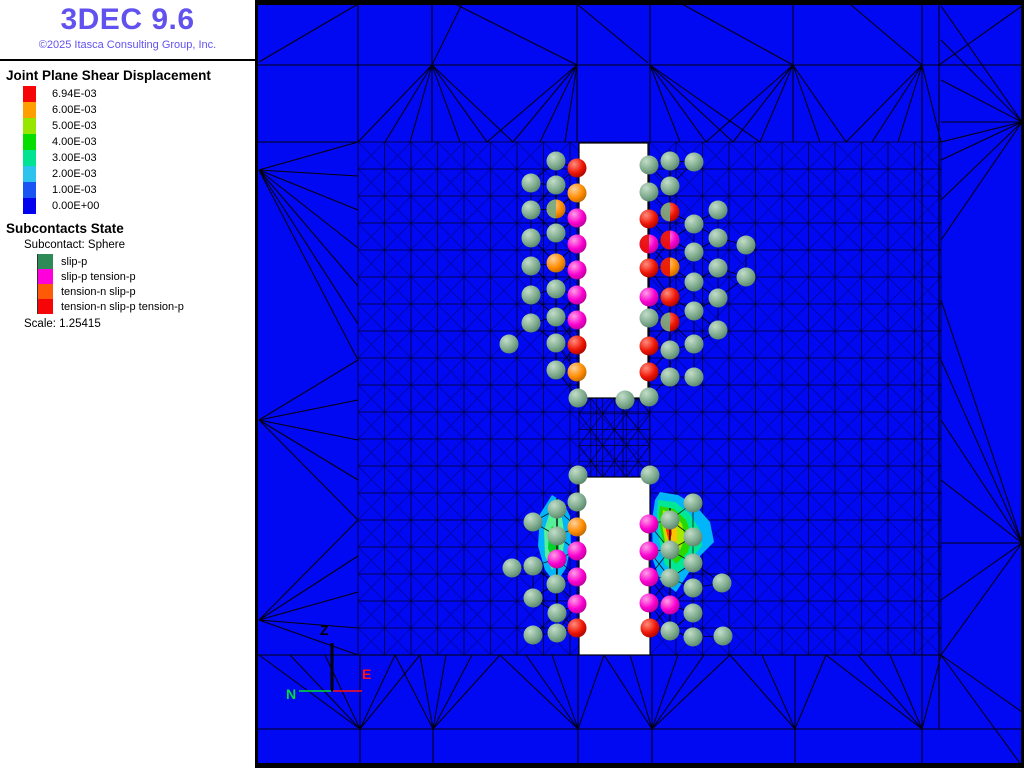 Image resolution: width=1024 pixels, height=768 pixels. What do you see at coordinates (74, 110) in the screenshot?
I see `ramp-value-label: 6.00E-03` at bounding box center [74, 110].